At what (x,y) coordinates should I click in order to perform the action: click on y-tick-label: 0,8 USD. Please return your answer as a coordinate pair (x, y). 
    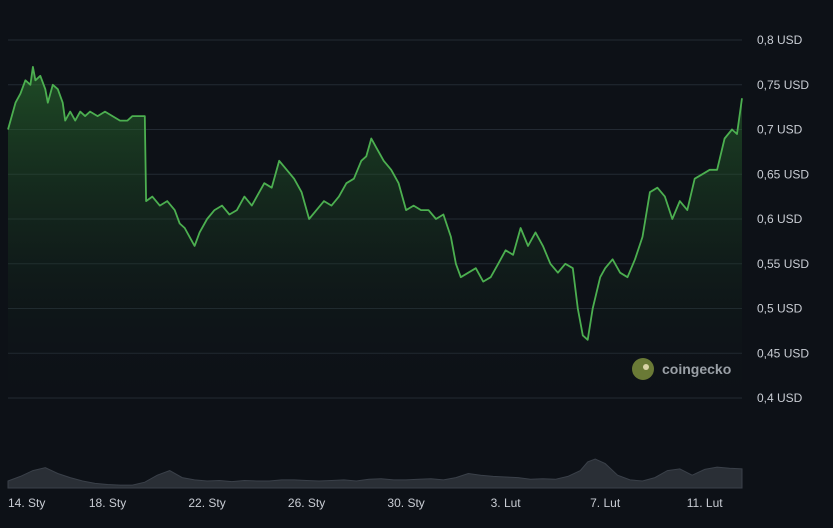
    Looking at the image, I should click on (780, 40).